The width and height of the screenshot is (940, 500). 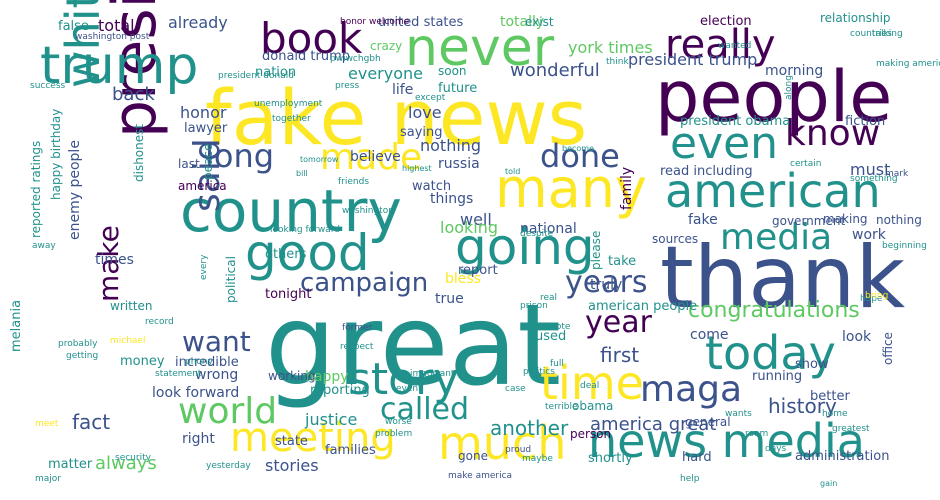 What do you see at coordinates (16, 325) in the screenshot?
I see `word-melania: melania` at bounding box center [16, 325].